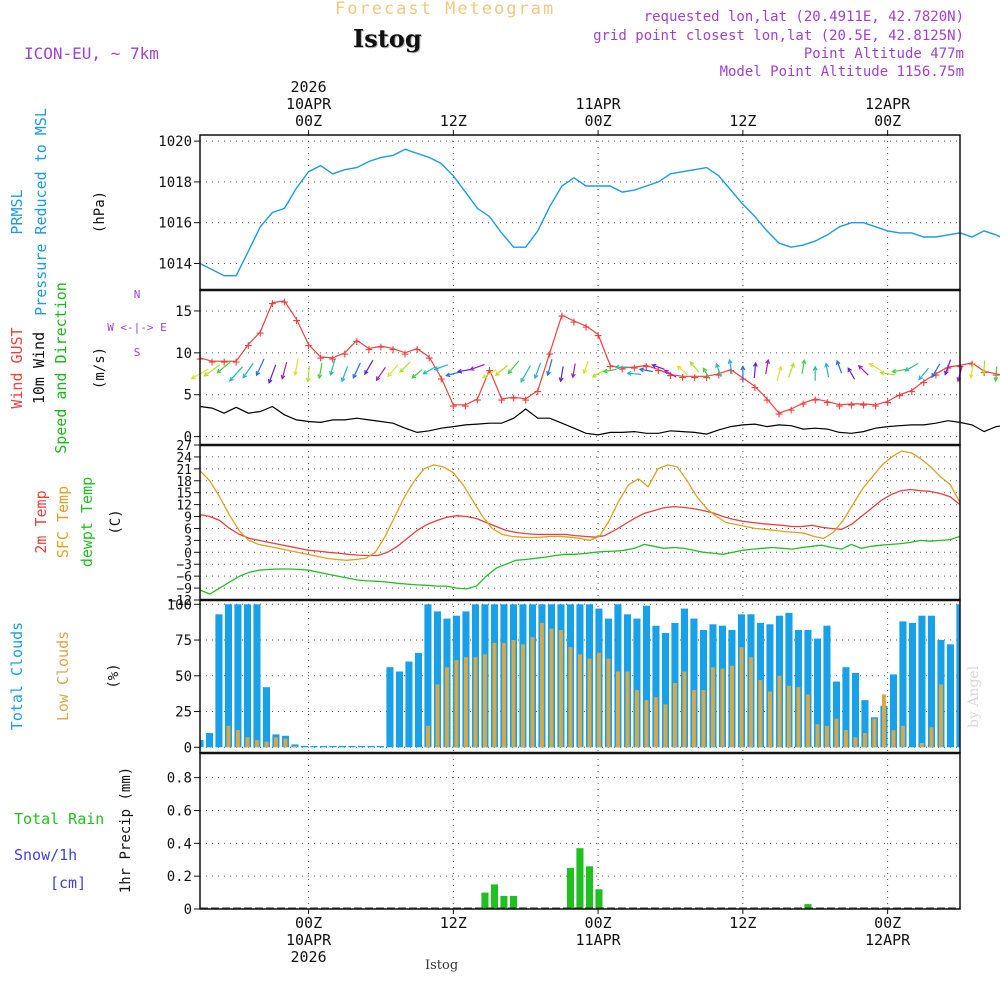  Describe the element at coordinates (116, 521) in the screenshot. I see `temp-unit: (C)` at that location.